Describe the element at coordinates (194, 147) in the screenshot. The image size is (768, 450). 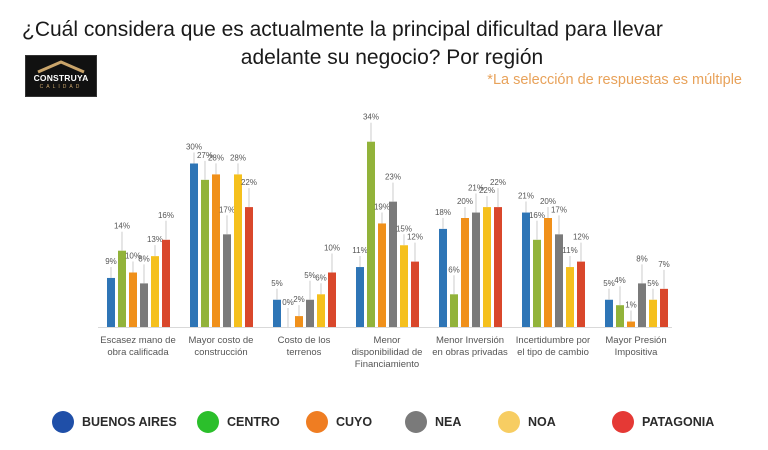
I see `data-label: 30%` at that location.